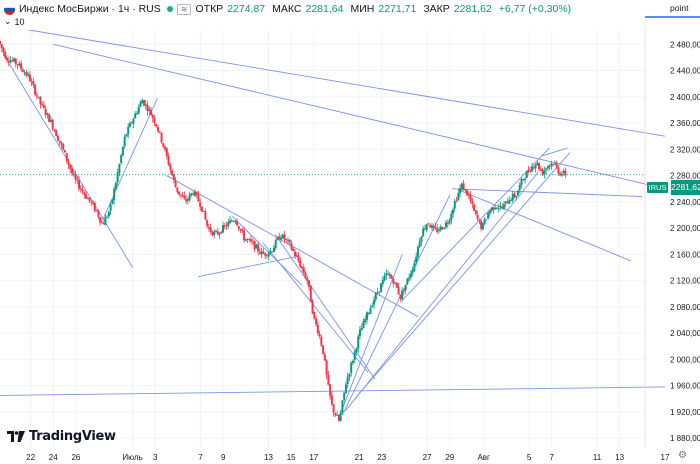  What do you see at coordinates (483, 457) in the screenshot?
I see `x-tick-label: Авг` at bounding box center [483, 457].